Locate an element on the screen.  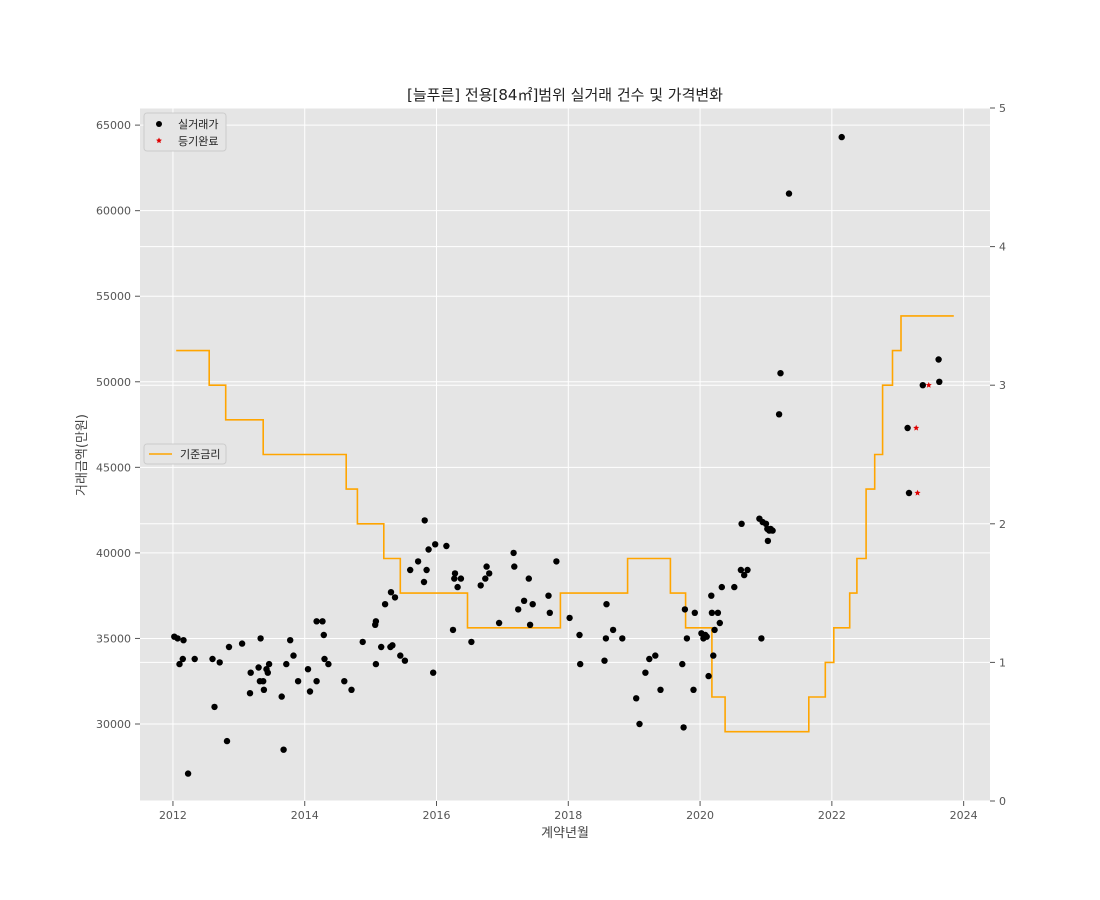
y2-tick-label: 4 is located at coordinates (1002, 247).